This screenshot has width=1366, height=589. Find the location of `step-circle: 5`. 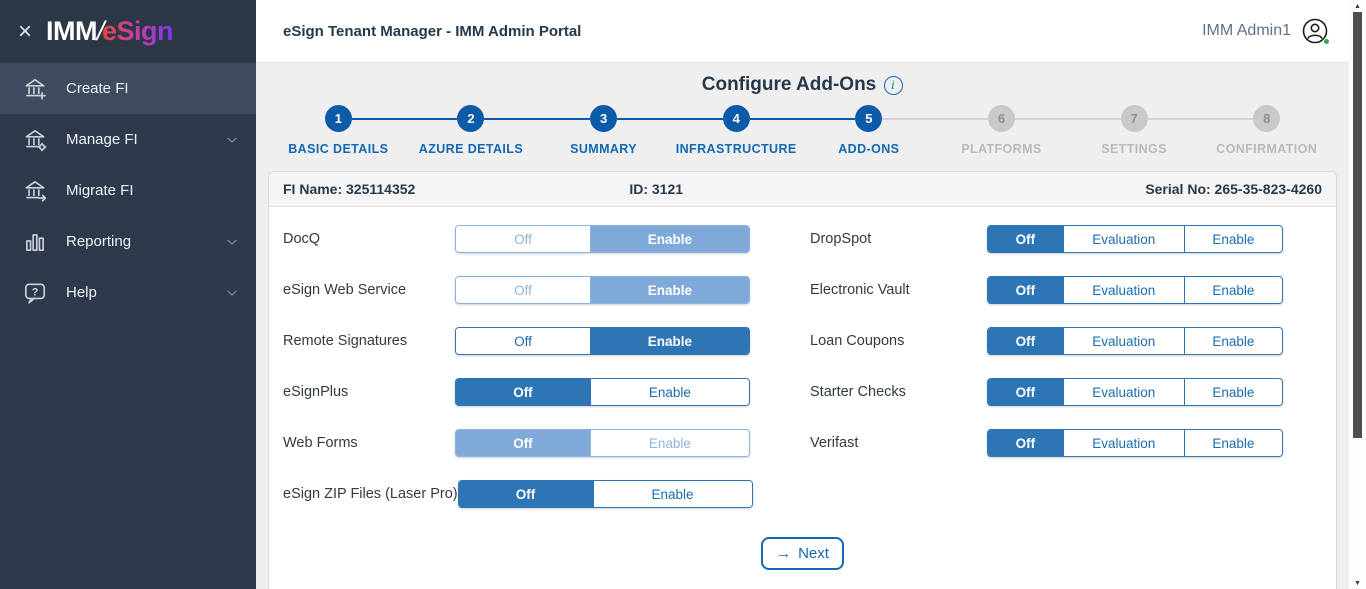

step-circle: 5 is located at coordinates (869, 118).